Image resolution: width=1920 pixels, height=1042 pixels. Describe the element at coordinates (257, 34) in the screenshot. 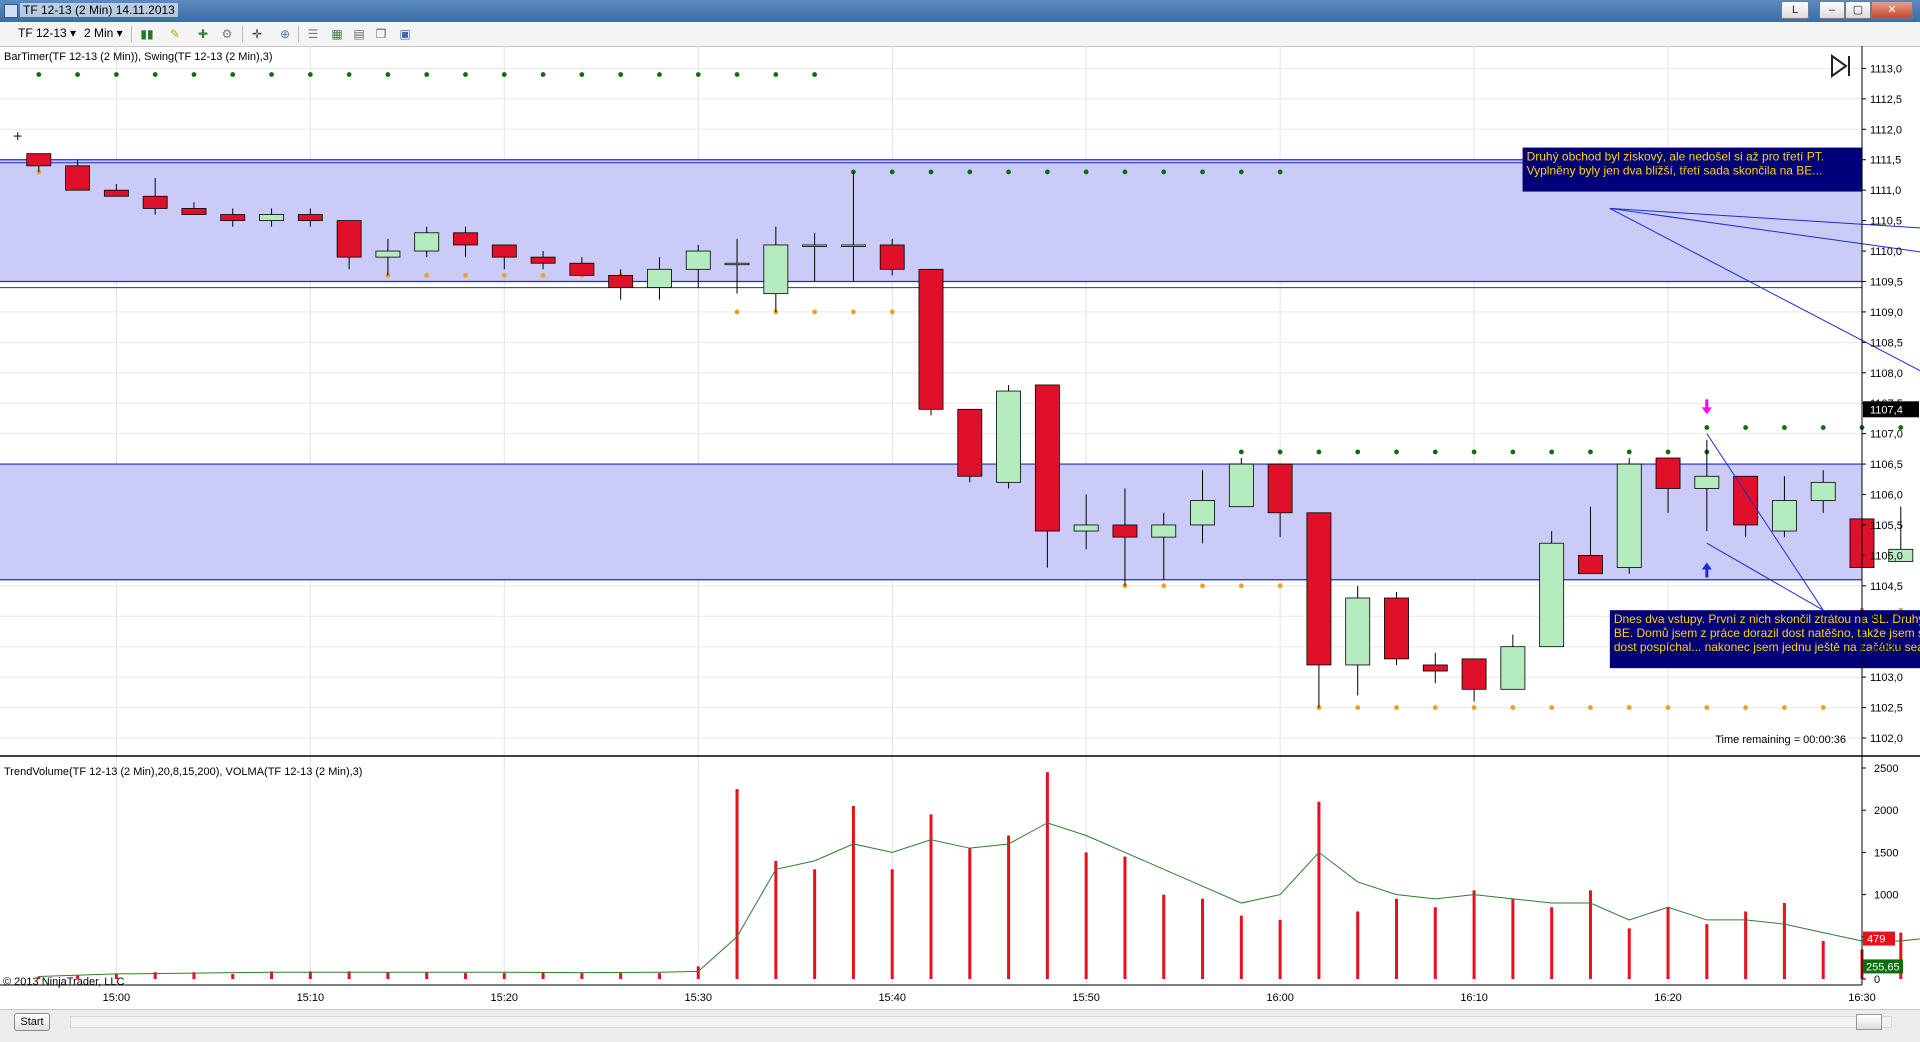

I see `crosshair-icon: ✛` at that location.